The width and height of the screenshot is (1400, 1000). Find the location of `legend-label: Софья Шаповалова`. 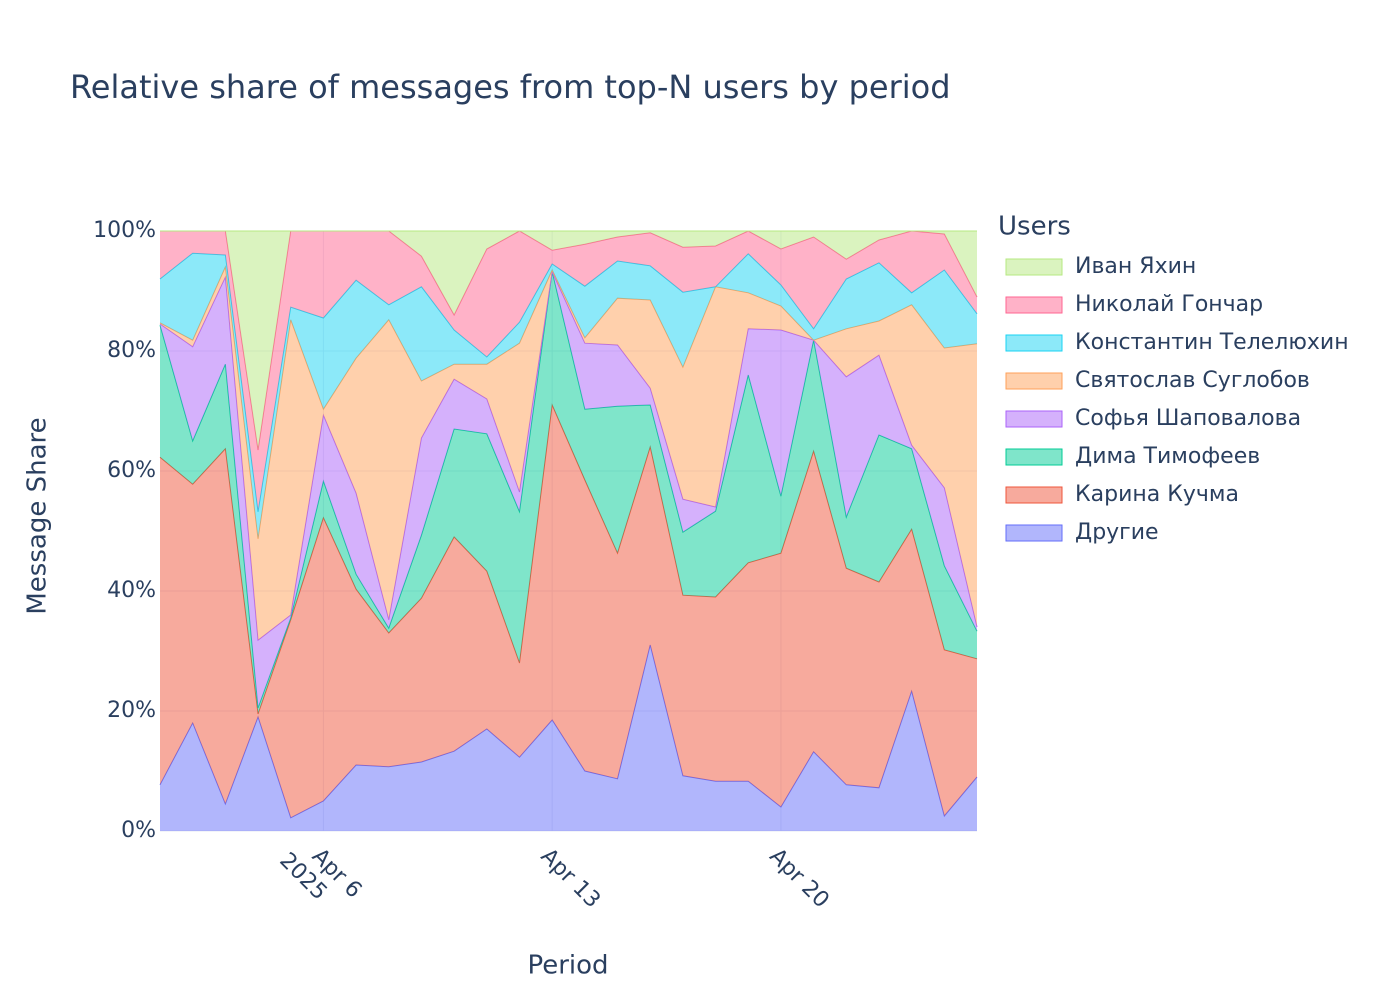

legend-label: Софья Шаповалова is located at coordinates (1188, 418).